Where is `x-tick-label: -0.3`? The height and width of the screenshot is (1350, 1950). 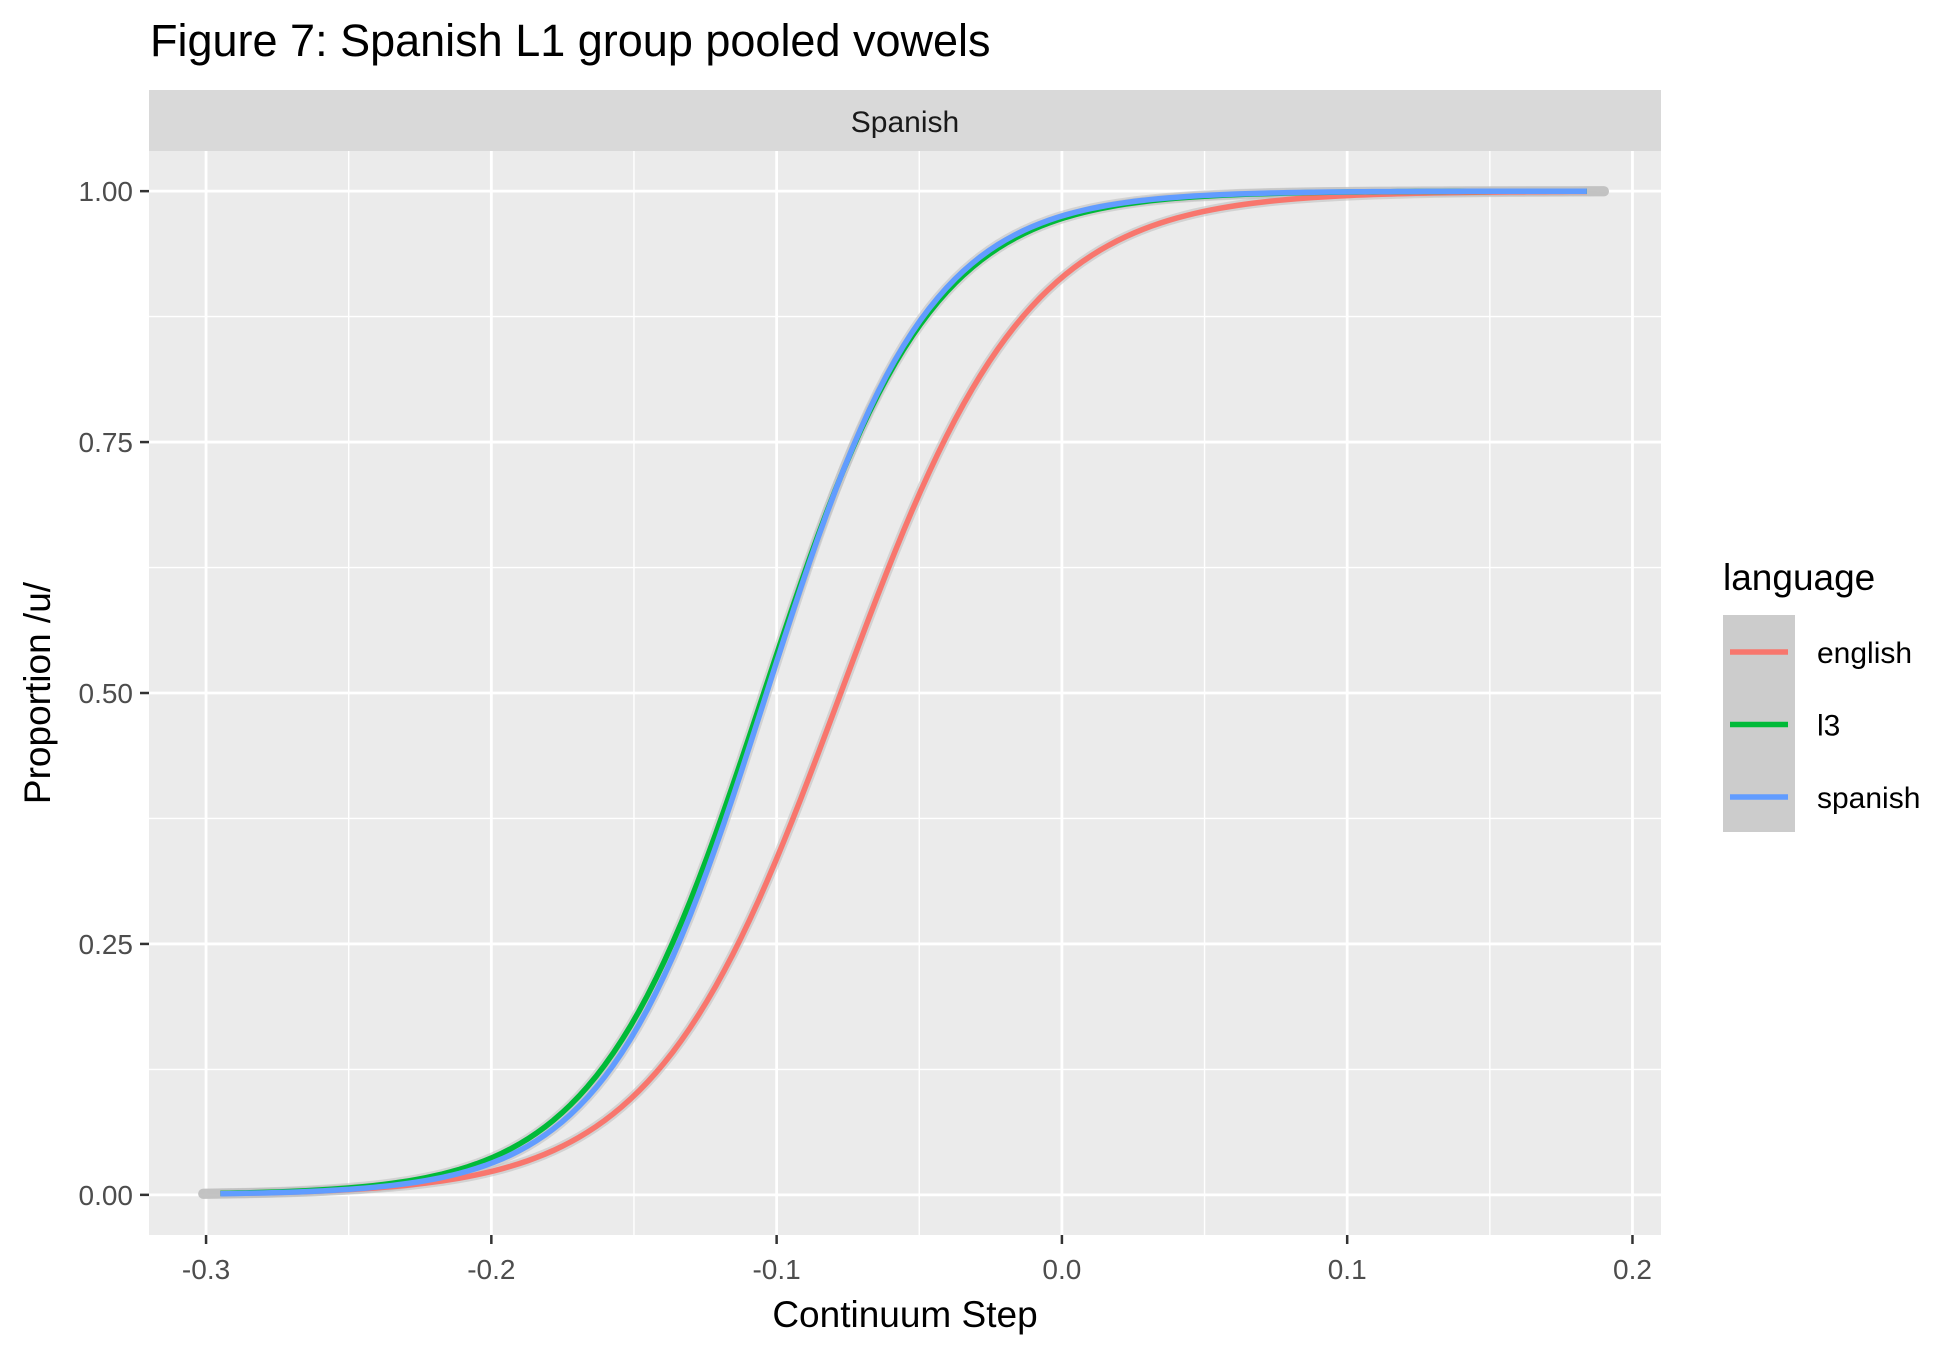
x-tick-label: -0.3 is located at coordinates (206, 1269).